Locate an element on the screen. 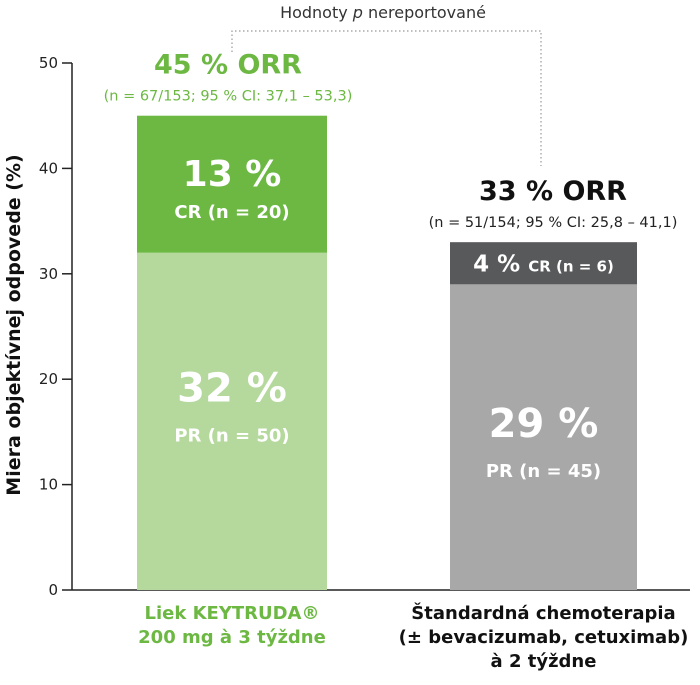 This screenshot has height=685, width=700. y-tick-label: 30 is located at coordinates (48, 274).